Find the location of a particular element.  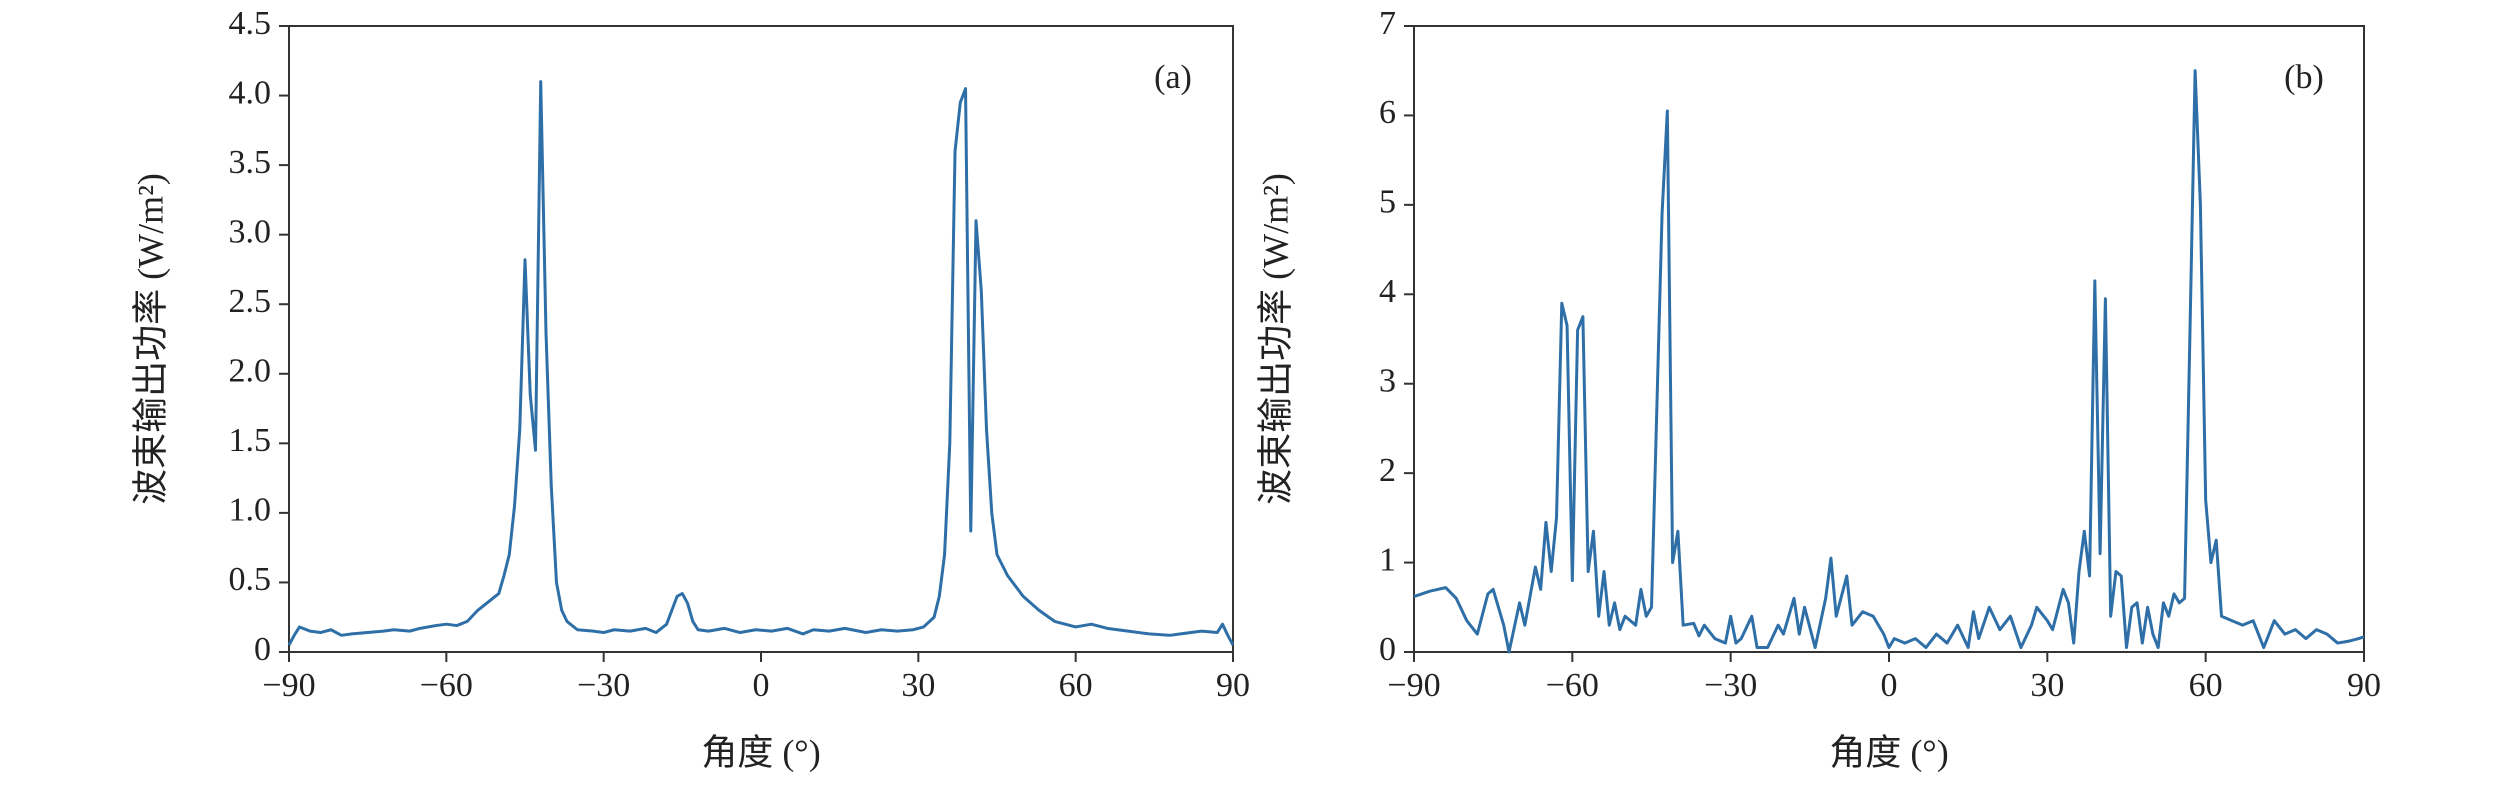

y-tick-label: 4 is located at coordinates (1387, 291).